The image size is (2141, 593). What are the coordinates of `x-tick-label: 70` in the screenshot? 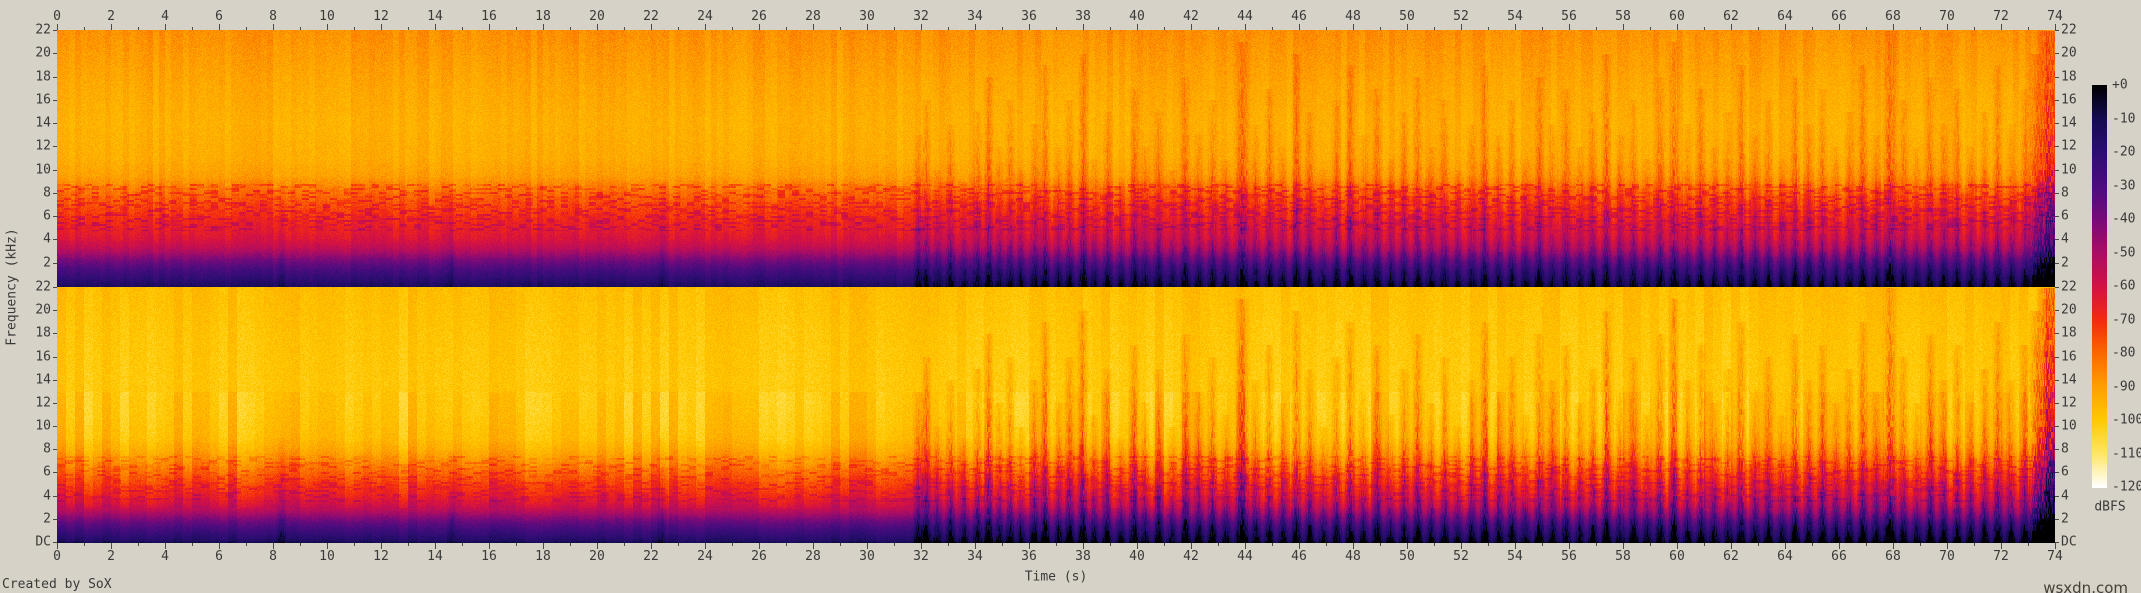 It's located at (1947, 16).